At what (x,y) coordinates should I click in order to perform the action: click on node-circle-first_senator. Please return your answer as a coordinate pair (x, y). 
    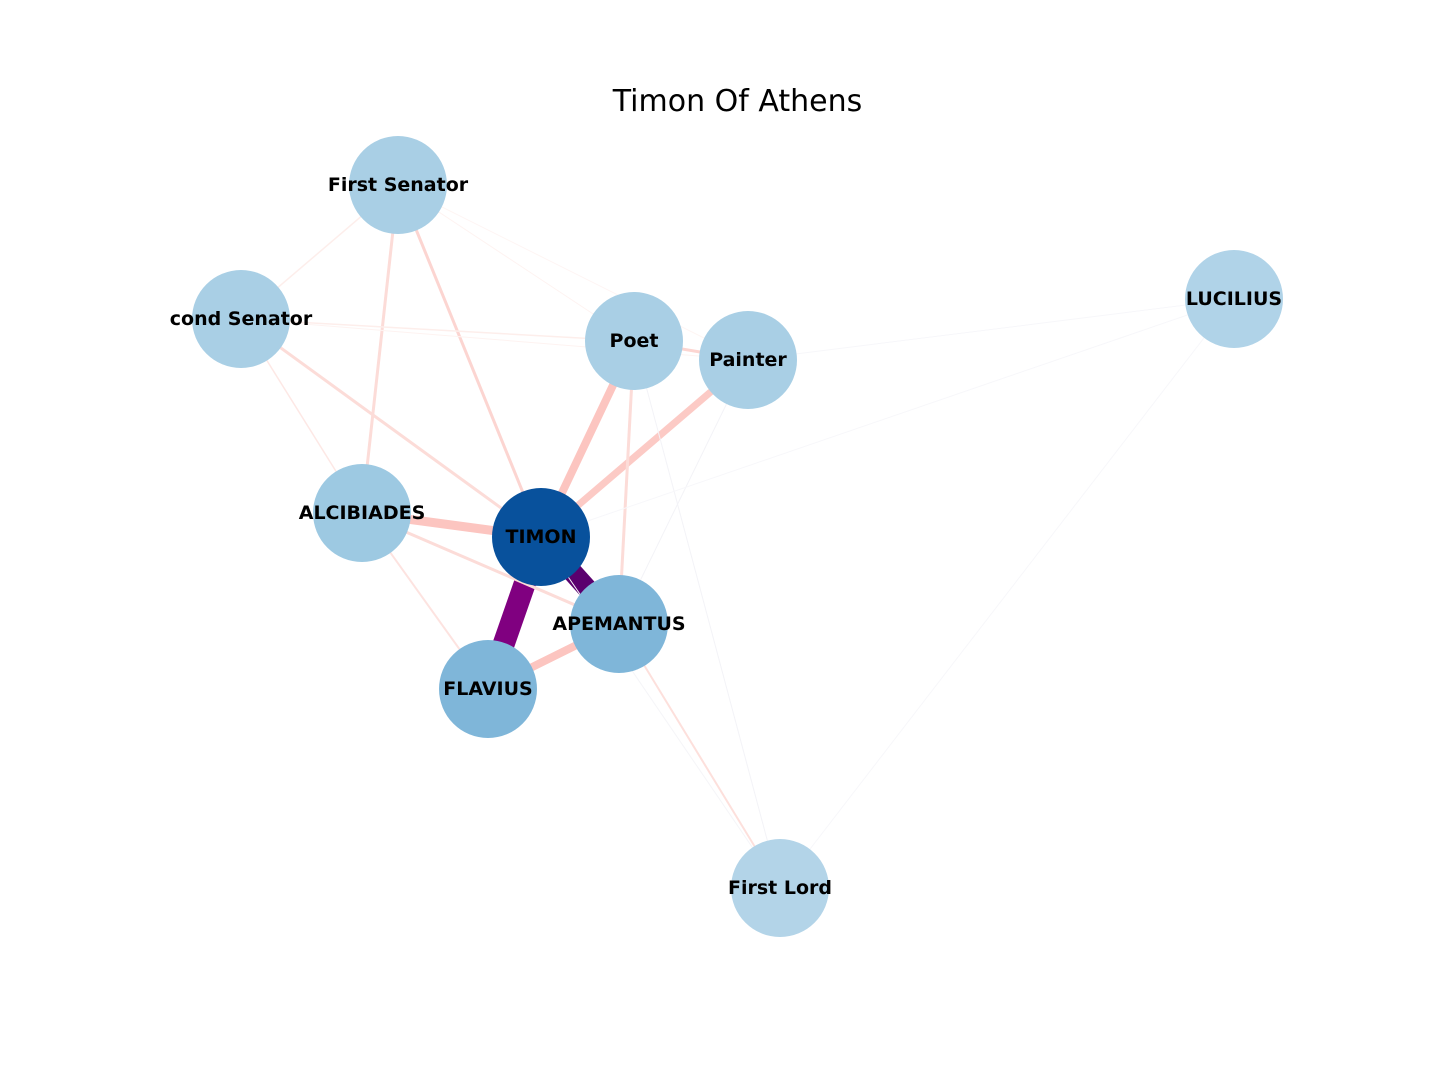
    Looking at the image, I should click on (398, 185).